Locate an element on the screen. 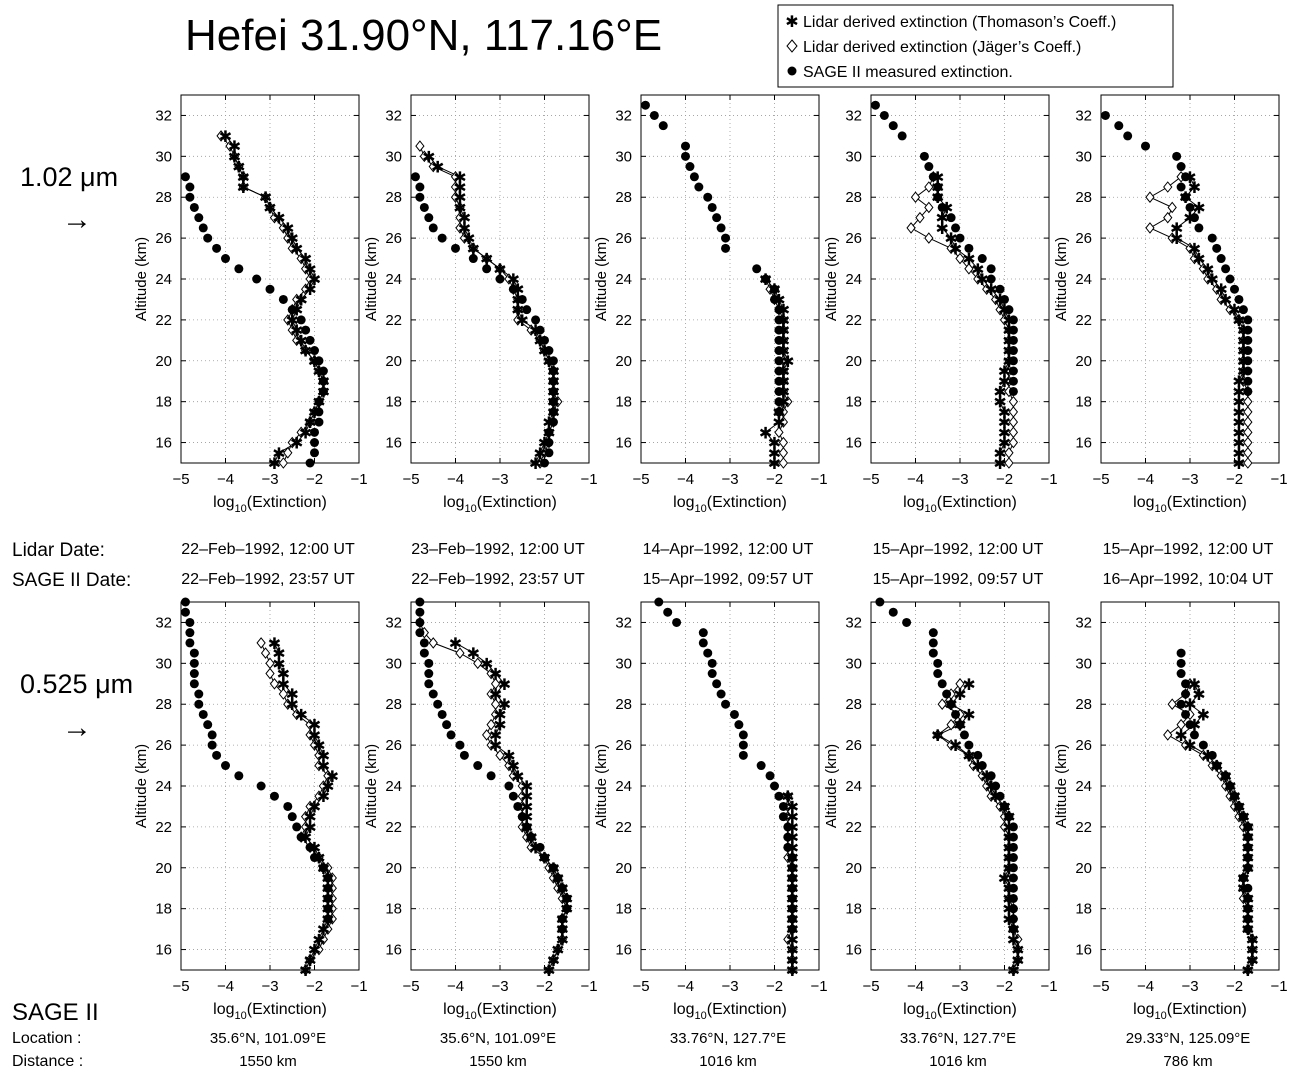 The image size is (1293, 1069). y-tick-label: 22 is located at coordinates (163, 827).